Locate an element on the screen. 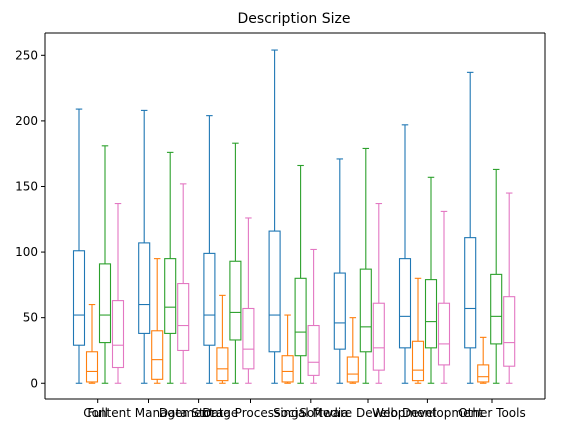 This screenshot has width=564, height=435. x-tick-label: Other Tools is located at coordinates (491, 413).